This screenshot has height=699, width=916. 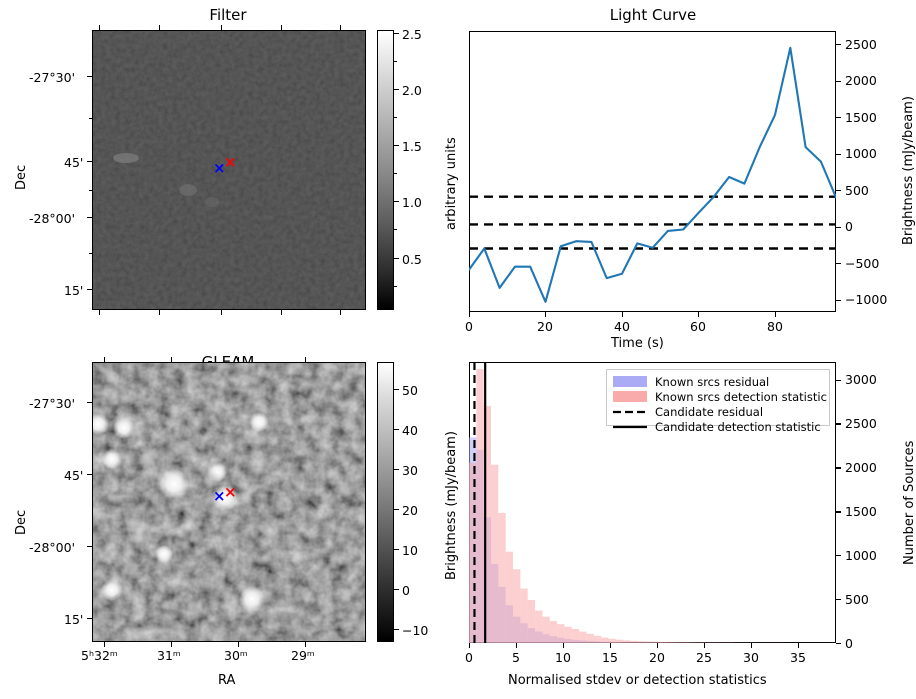 What do you see at coordinates (303, 655) in the screenshot?
I see `gleam-xtick-3: 29ᵐ` at bounding box center [303, 655].